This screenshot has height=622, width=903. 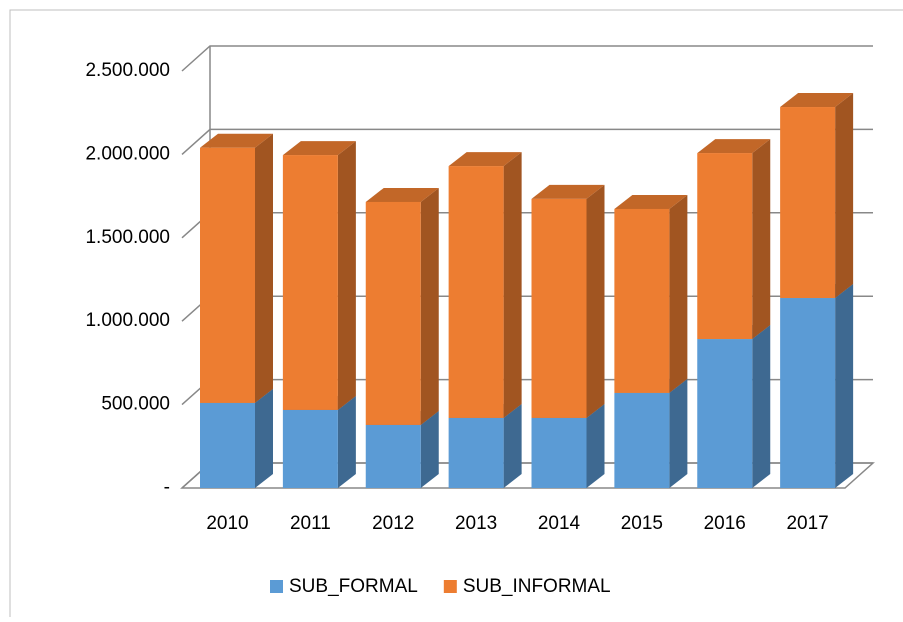 What do you see at coordinates (353, 586) in the screenshot?
I see `legend-label: SUB_FORMAL` at bounding box center [353, 586].